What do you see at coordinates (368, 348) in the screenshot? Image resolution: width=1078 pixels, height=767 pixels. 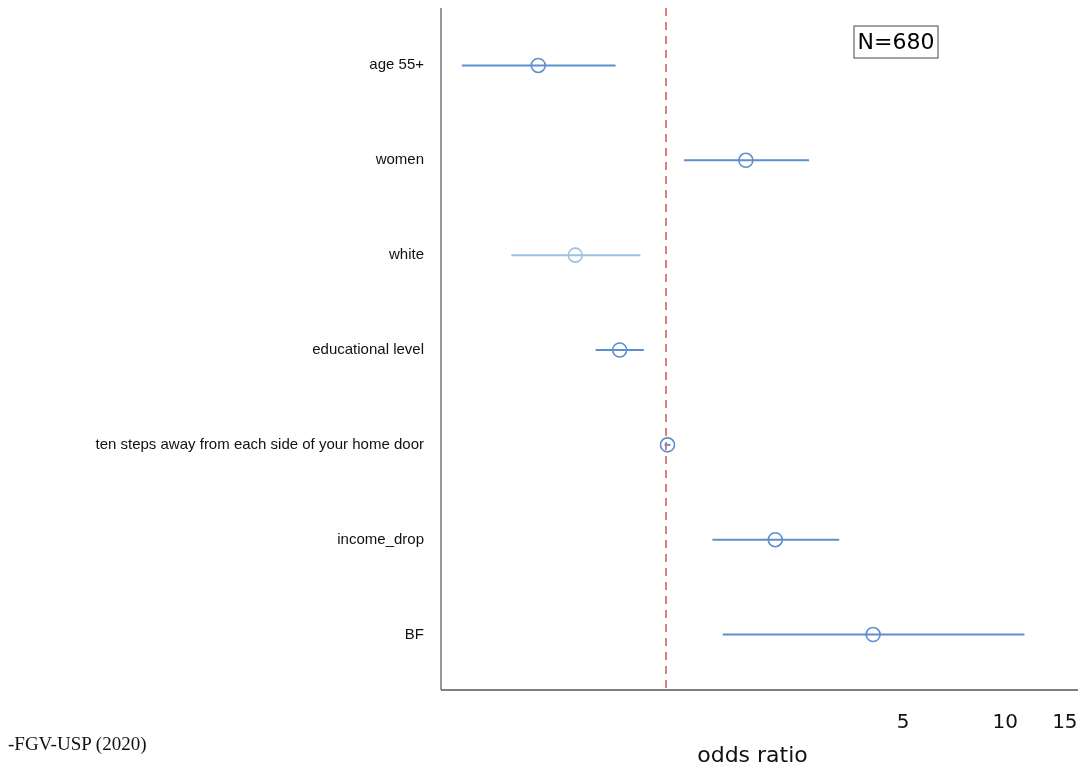 I see `y-tick-label: educational level` at bounding box center [368, 348].